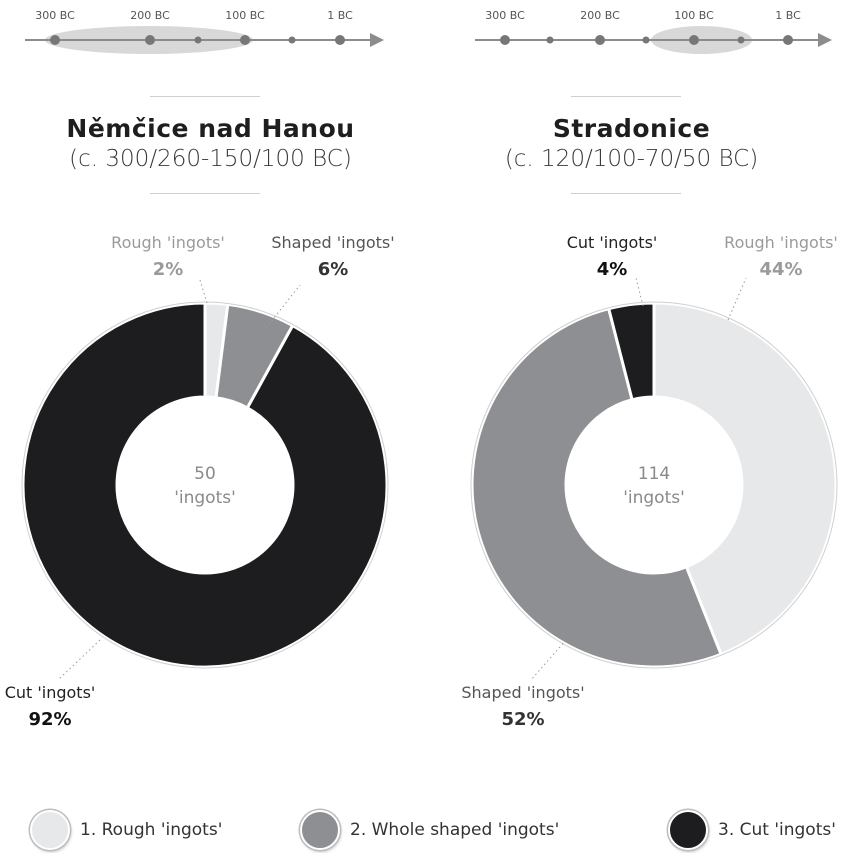 This screenshot has height=853, width=842. I want to click on chart-title: Němčice nad Hanou, so click(210, 128).